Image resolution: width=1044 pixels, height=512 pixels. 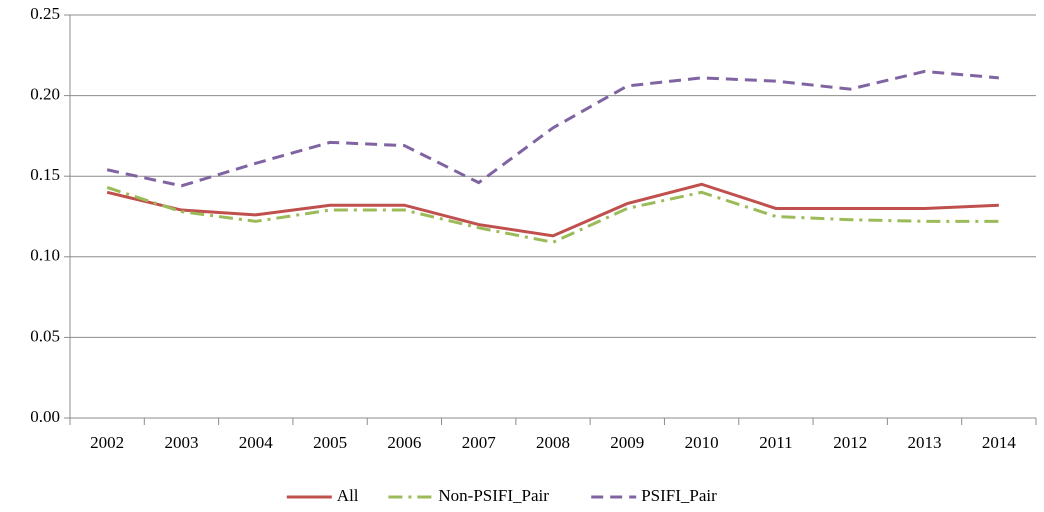 What do you see at coordinates (404, 442) in the screenshot?
I see `x-tick-label: 2006` at bounding box center [404, 442].